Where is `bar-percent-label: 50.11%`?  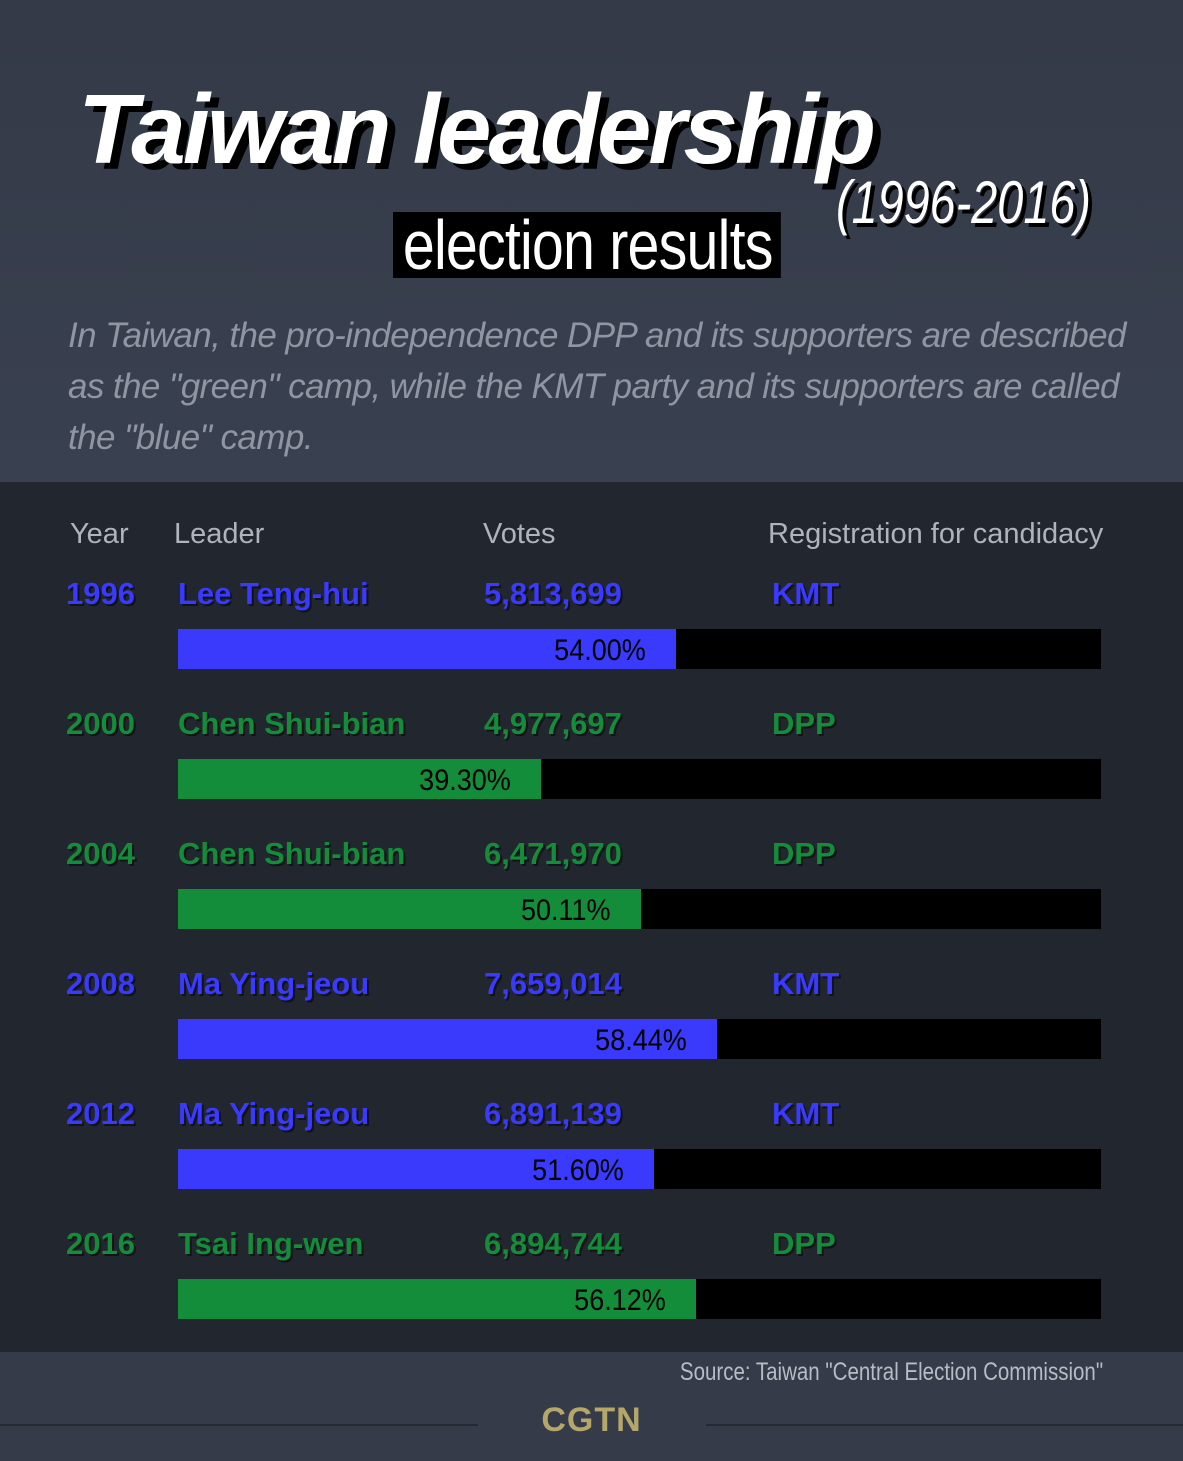 bar-percent-label: 50.11% is located at coordinates (566, 910).